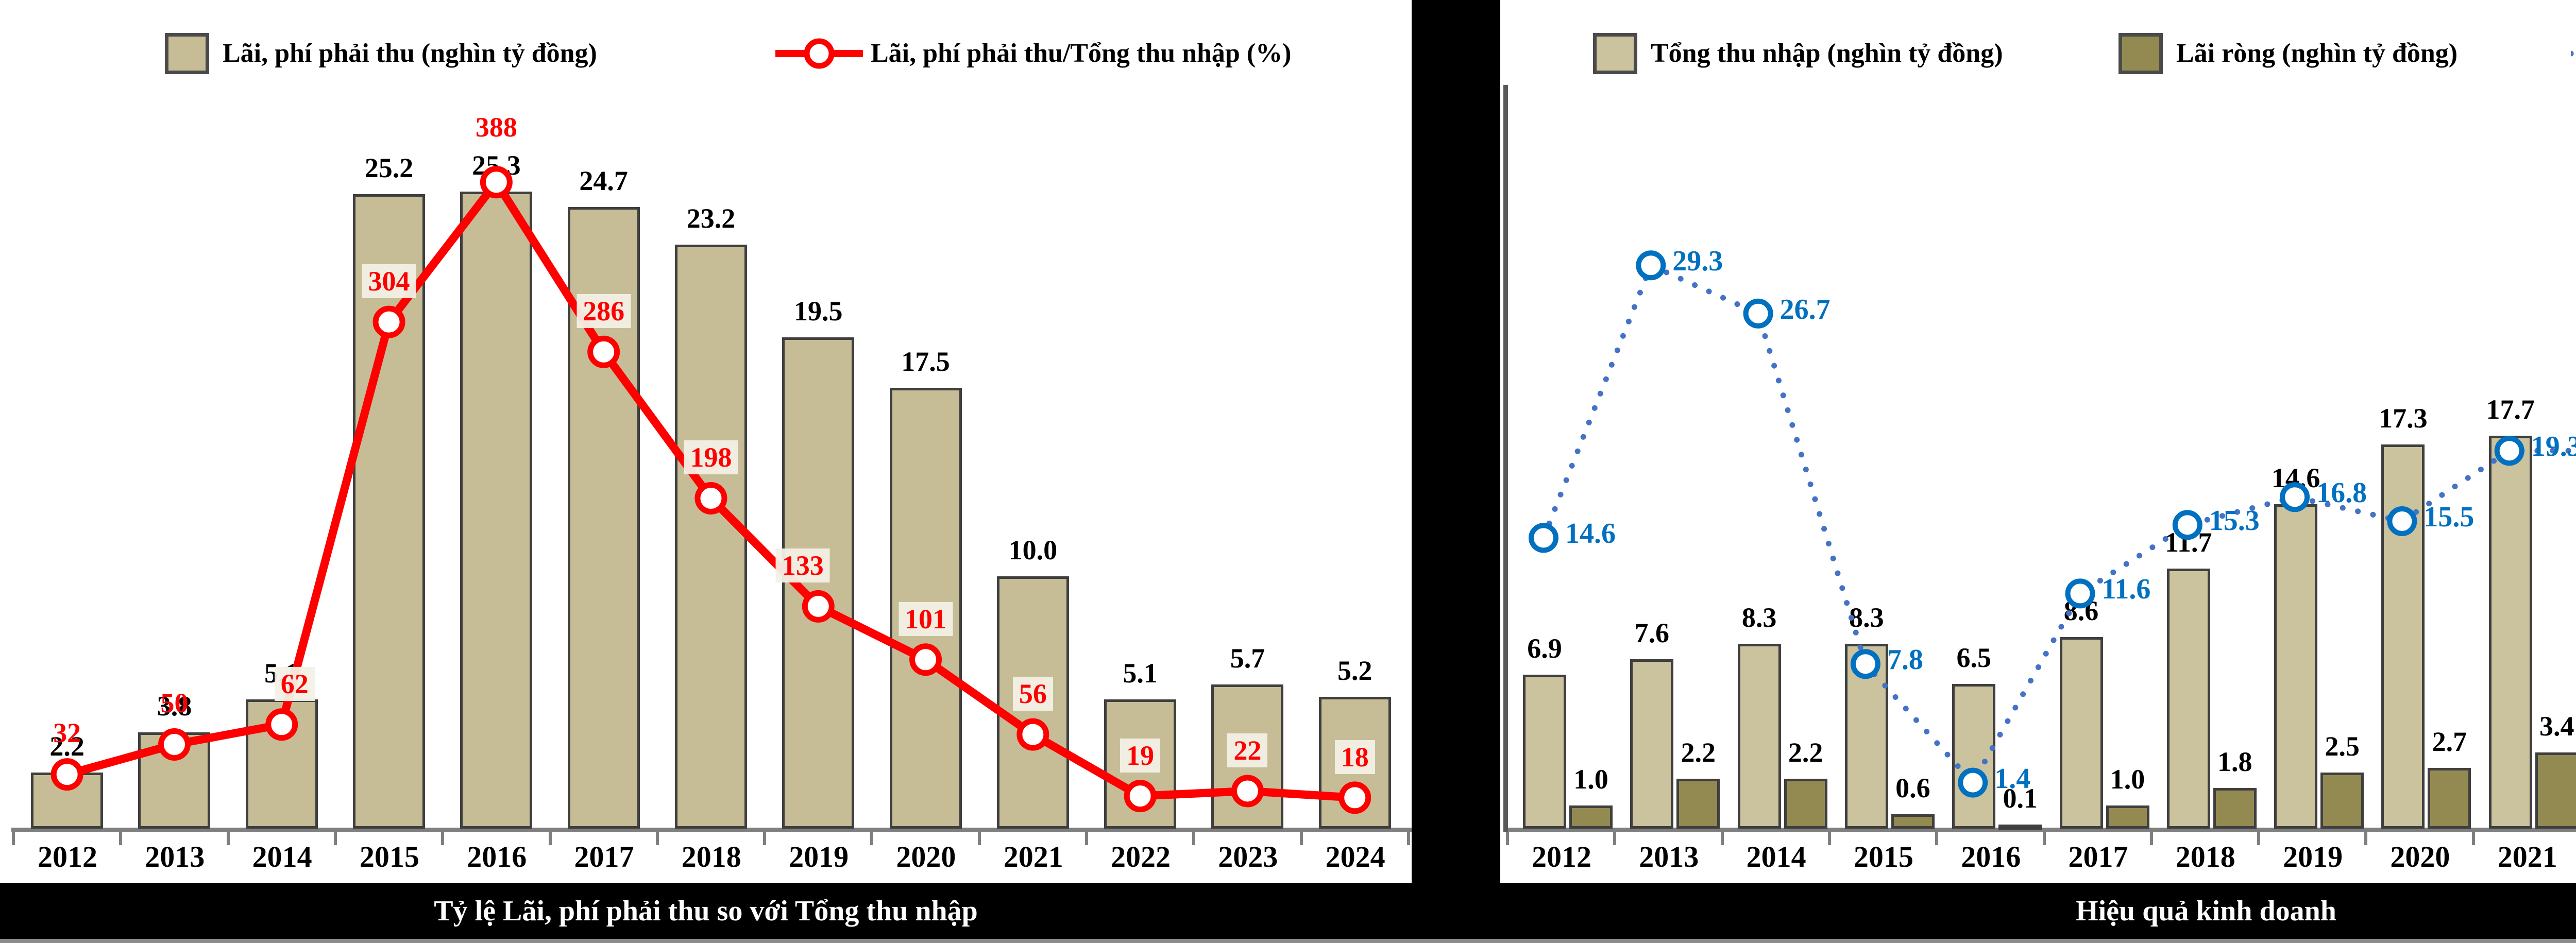 The image size is (2576, 943). I want to click on bar-value-label: 0.1, so click(2020, 798).